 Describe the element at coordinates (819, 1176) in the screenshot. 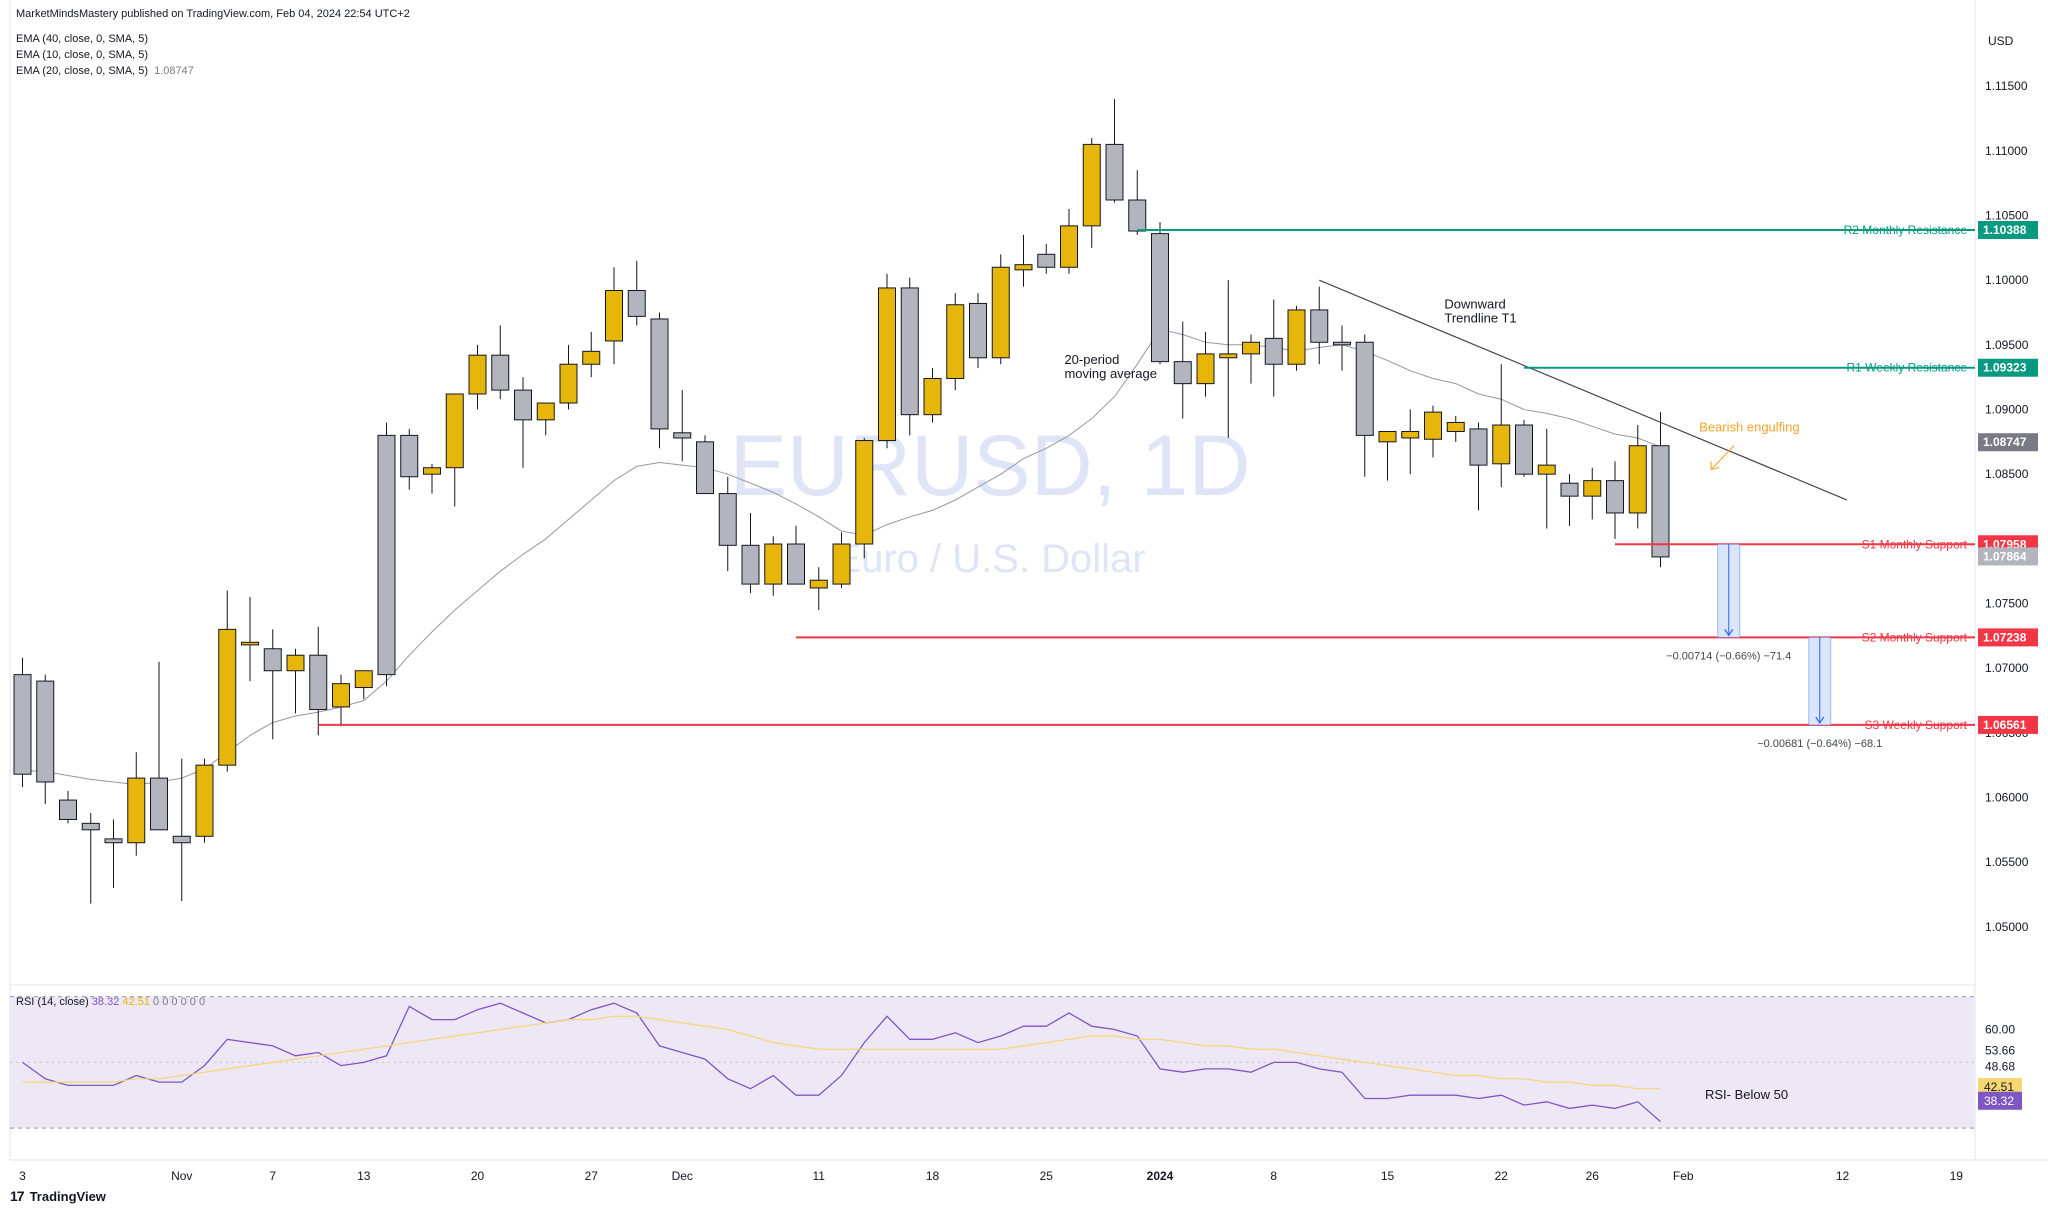

I see `time-tick-label: 11` at that location.